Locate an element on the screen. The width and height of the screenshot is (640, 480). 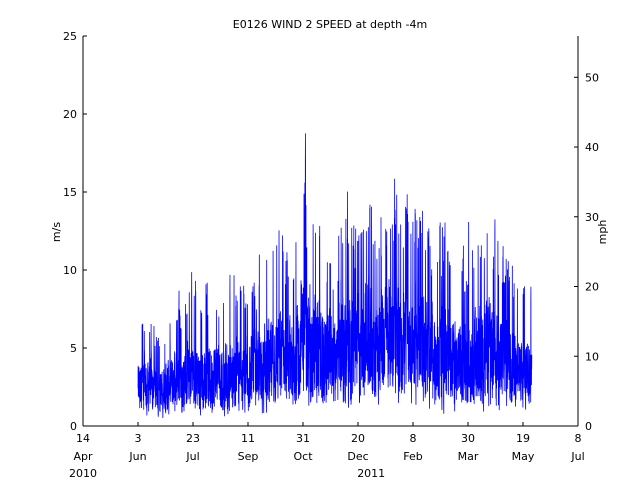
y-axis-label-right: mph is located at coordinates (602, 232).